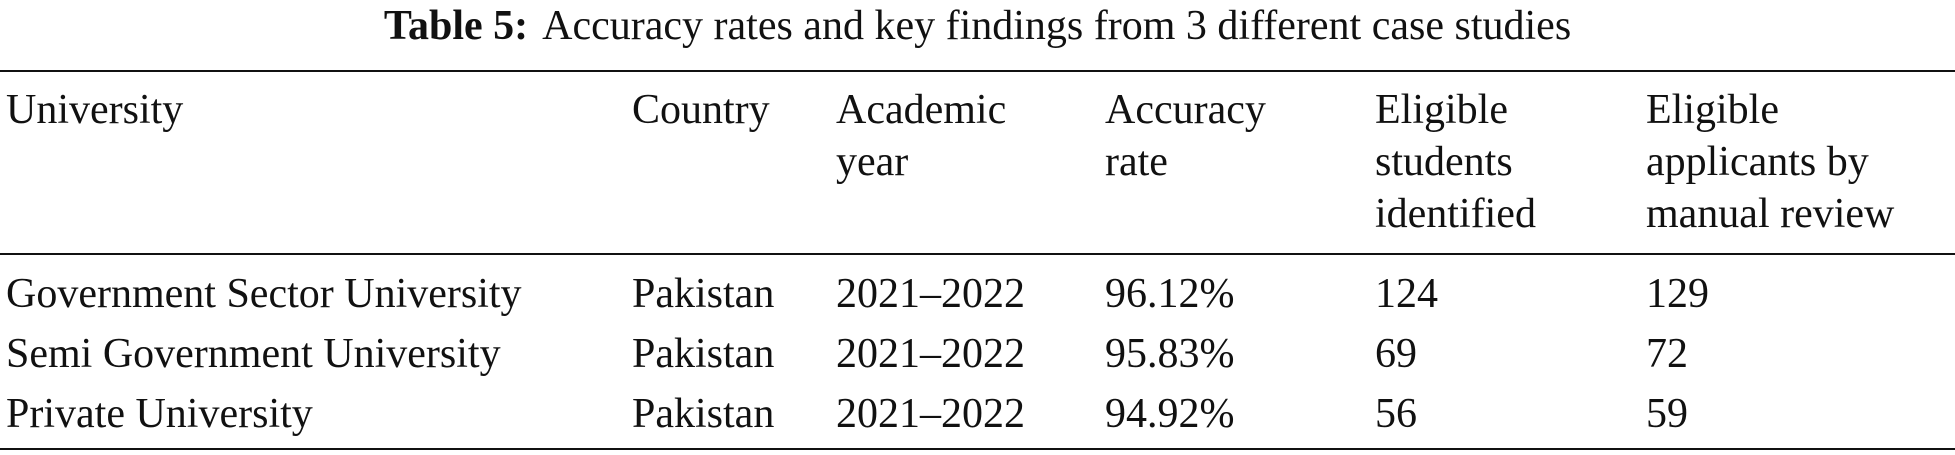 The height and width of the screenshot is (455, 1955). Describe the element at coordinates (1667, 414) in the screenshot. I see `table-cell: 59` at that location.